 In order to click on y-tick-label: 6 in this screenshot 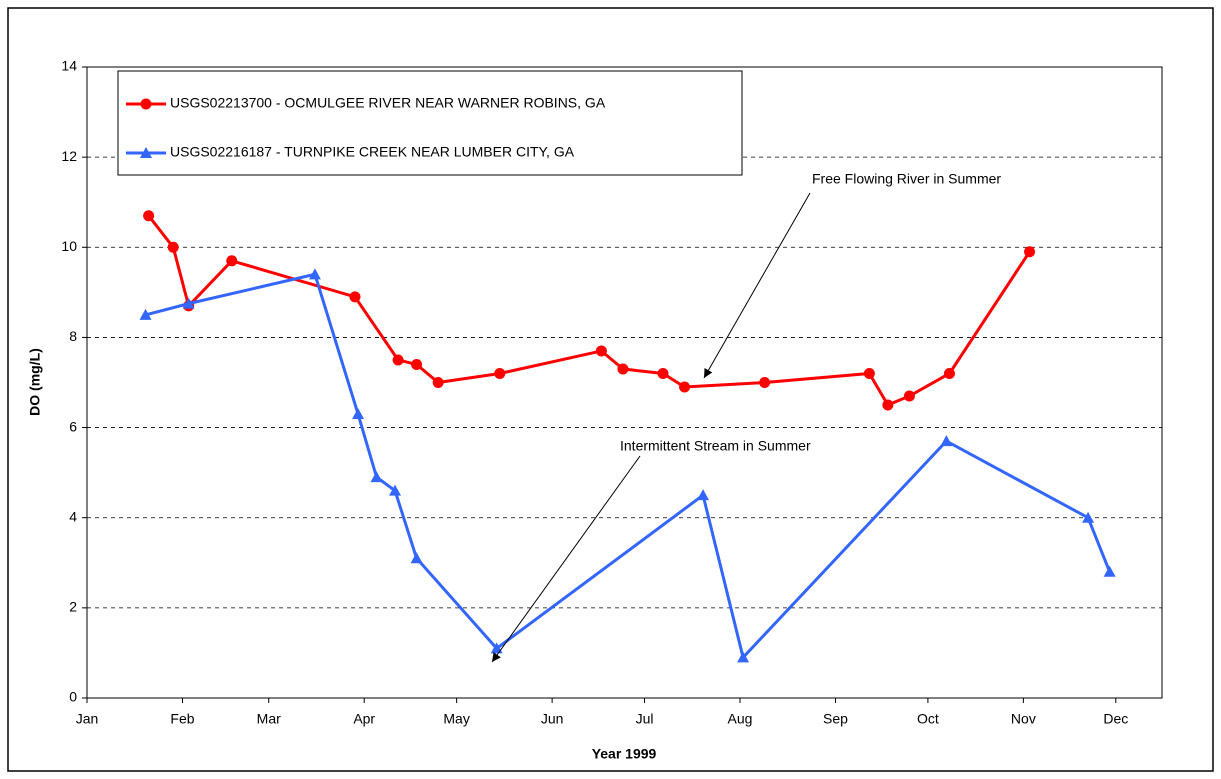, I will do `click(73, 426)`.